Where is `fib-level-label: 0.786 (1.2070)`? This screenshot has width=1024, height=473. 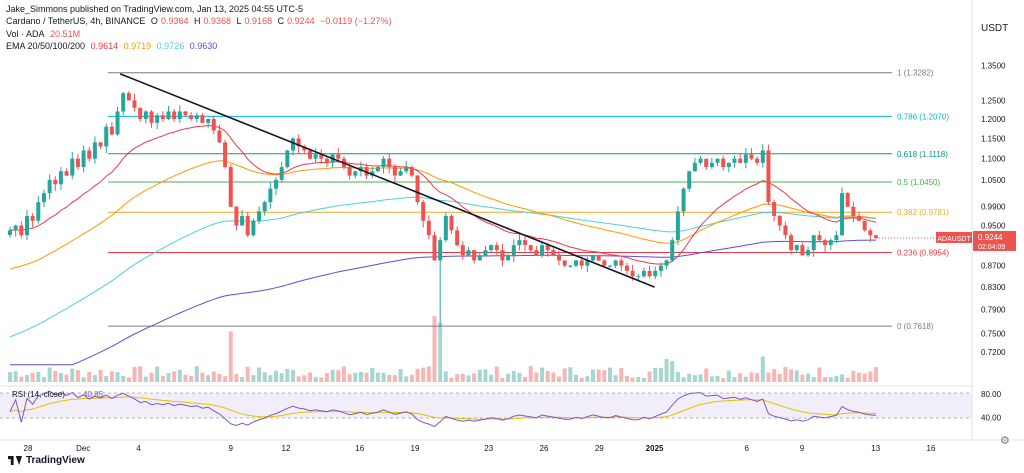
fib-level-label: 0.786 (1.2070) is located at coordinates (923, 116).